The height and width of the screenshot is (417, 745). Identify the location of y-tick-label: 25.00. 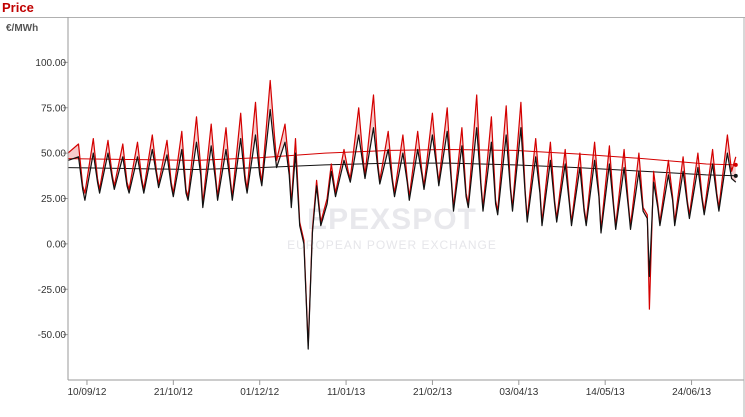
(53, 199).